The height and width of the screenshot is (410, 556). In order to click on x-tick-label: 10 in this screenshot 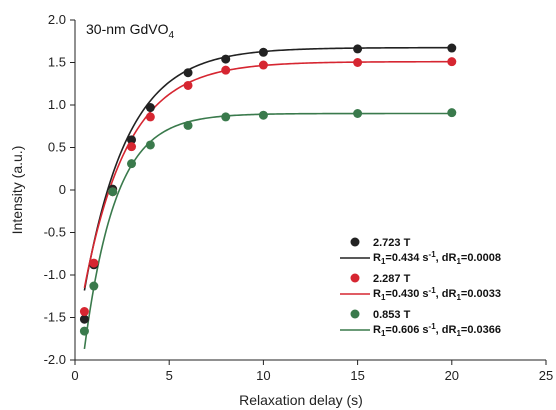, I will do `click(263, 375)`.